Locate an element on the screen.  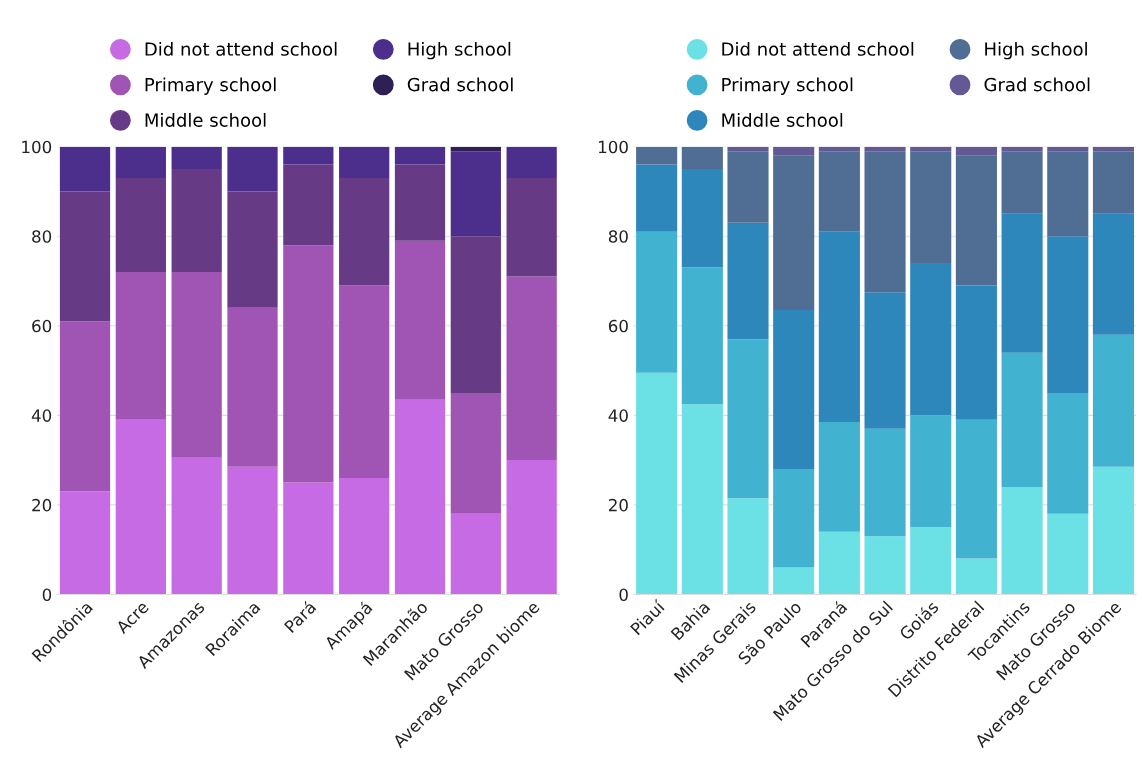
legend-label: Middle school is located at coordinates (205, 119).